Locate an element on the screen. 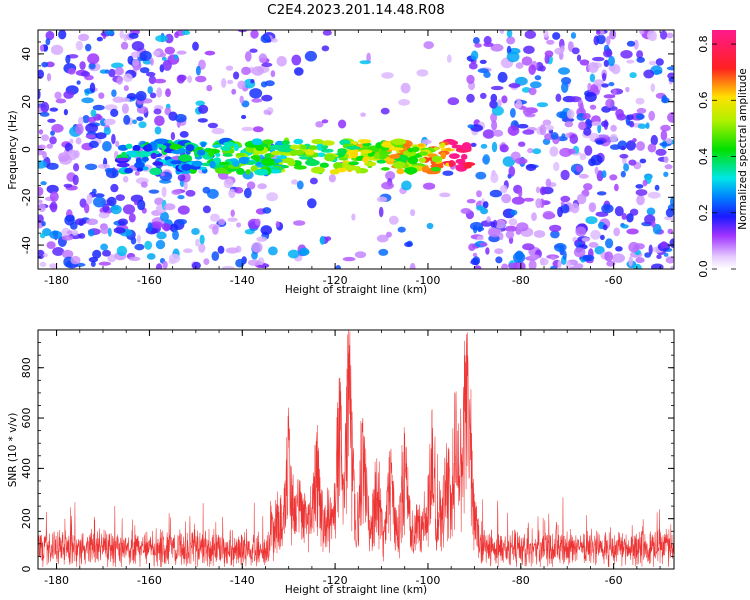  x-tick-label: -80 is located at coordinates (521, 580).